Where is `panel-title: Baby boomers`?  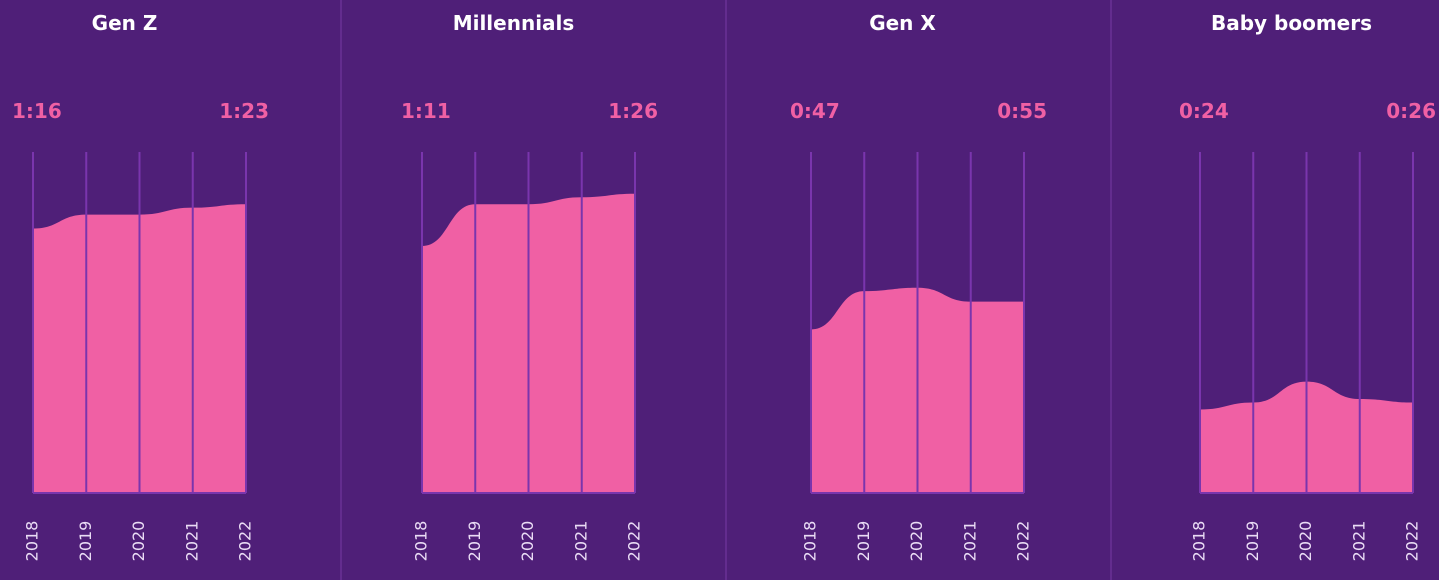 panel-title: Baby boomers is located at coordinates (1291, 23).